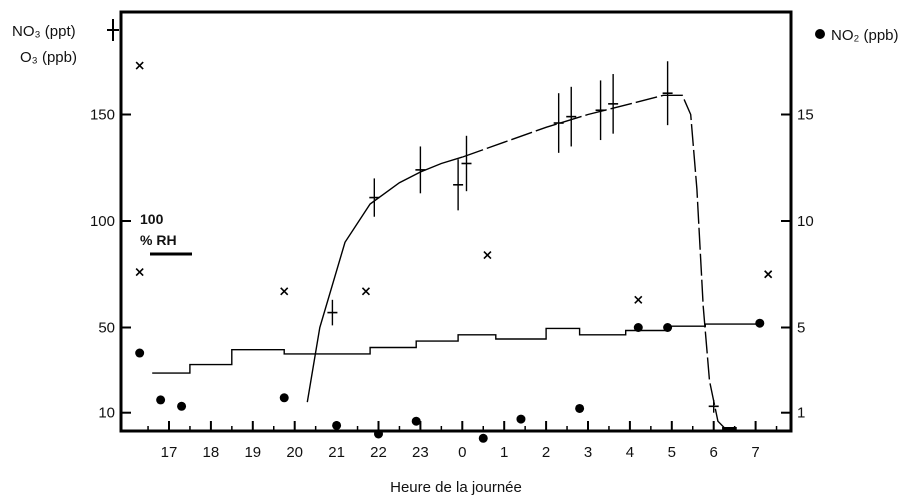 The width and height of the screenshot is (917, 500). What do you see at coordinates (44, 31) in the screenshot?
I see `left-axis-label-no3: NO₃ (ppt)` at bounding box center [44, 31].